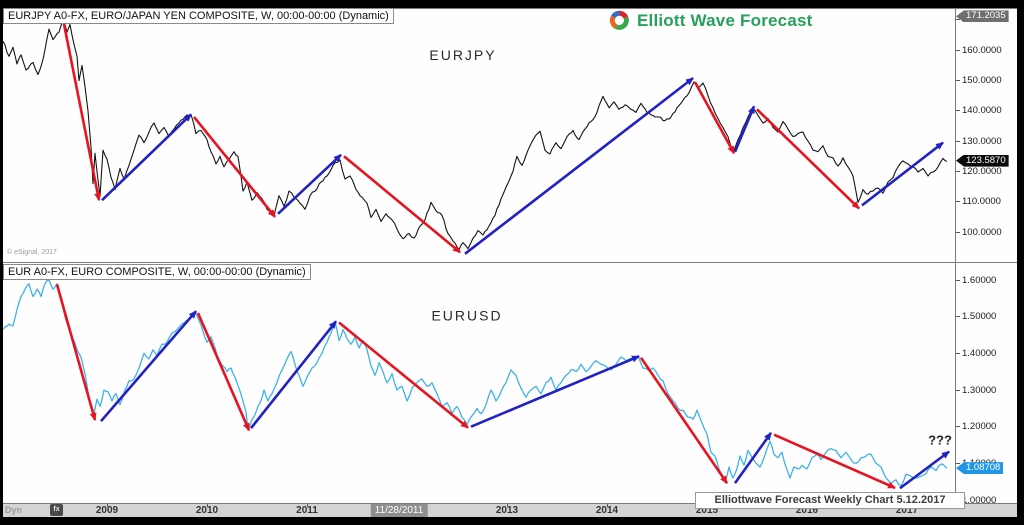 The width and height of the screenshot is (1024, 525). Describe the element at coordinates (982, 111) in the screenshot. I see `price-tick-label: 140.0000` at that location.